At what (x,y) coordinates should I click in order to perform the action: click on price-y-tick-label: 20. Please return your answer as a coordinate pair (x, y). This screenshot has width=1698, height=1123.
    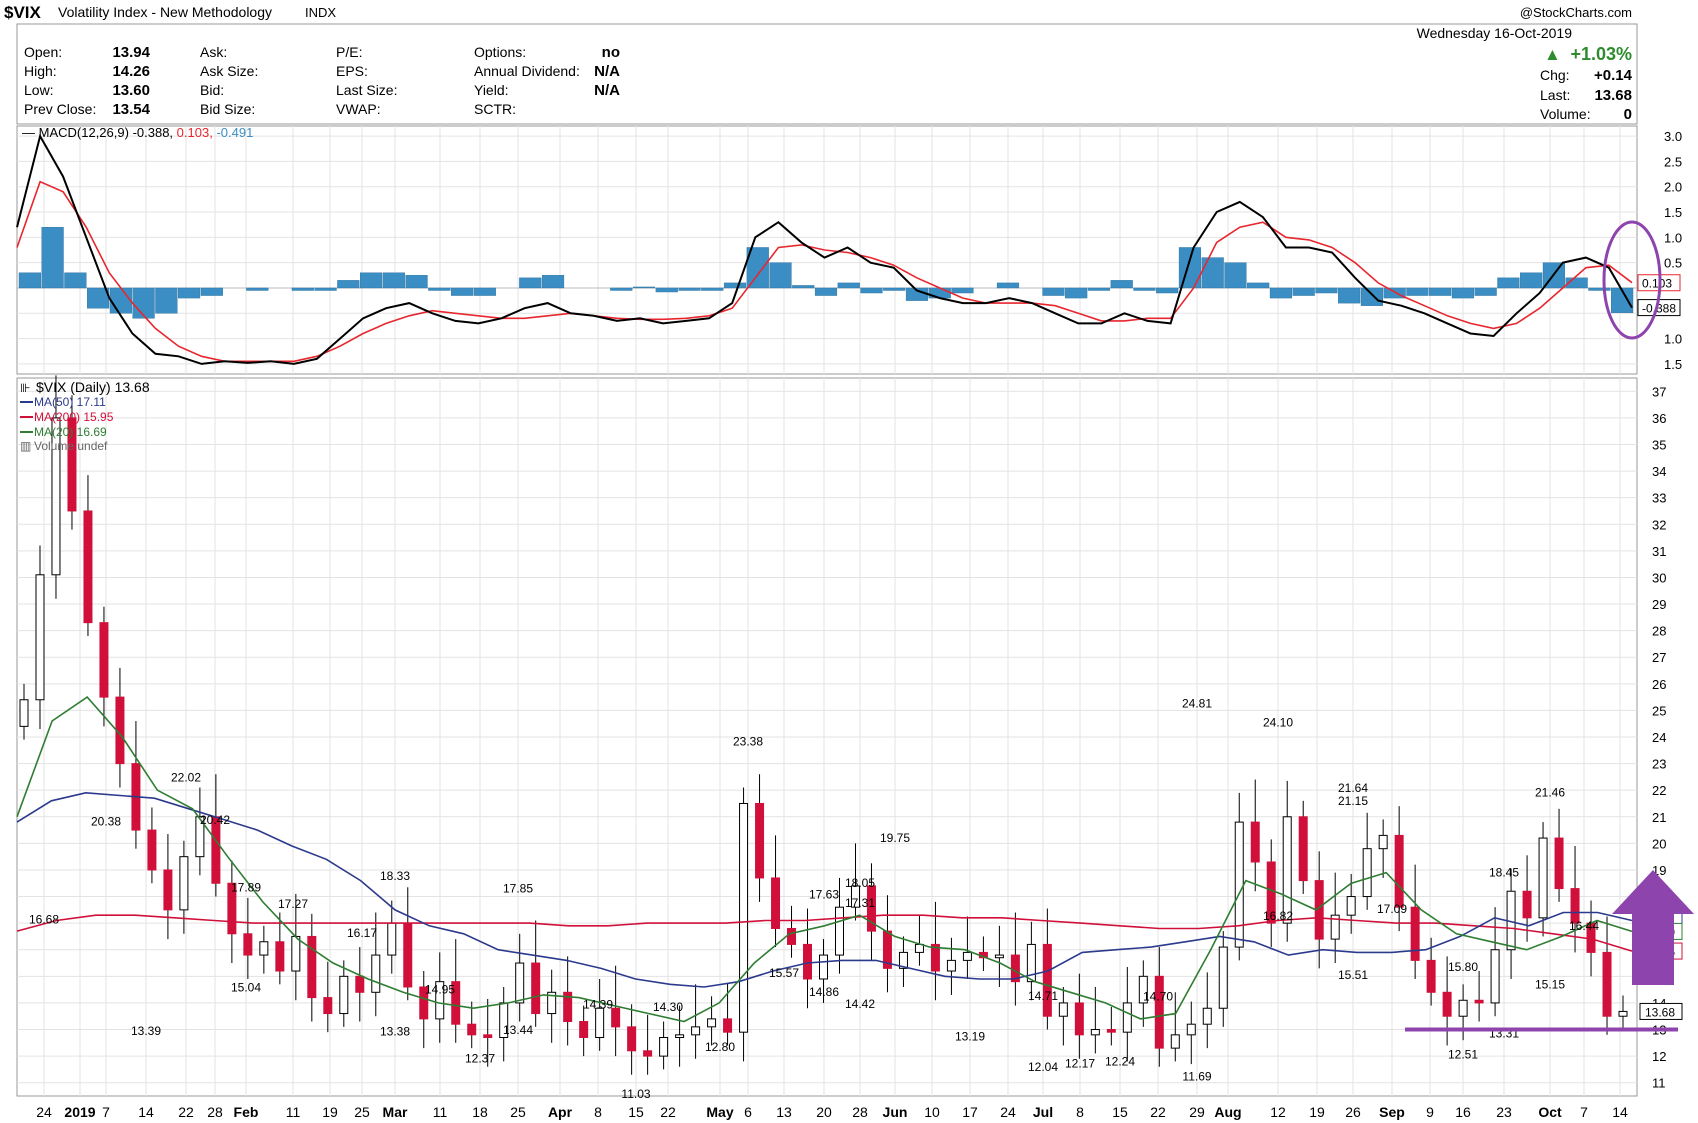
    Looking at the image, I should click on (1659, 843).